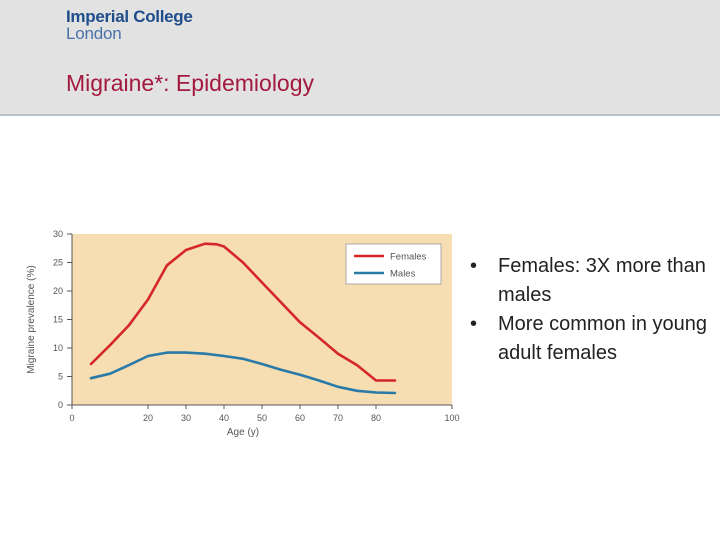 Image resolution: width=720 pixels, height=540 pixels. Describe the element at coordinates (186, 418) in the screenshot. I see `x-tick-label: 30` at that location.